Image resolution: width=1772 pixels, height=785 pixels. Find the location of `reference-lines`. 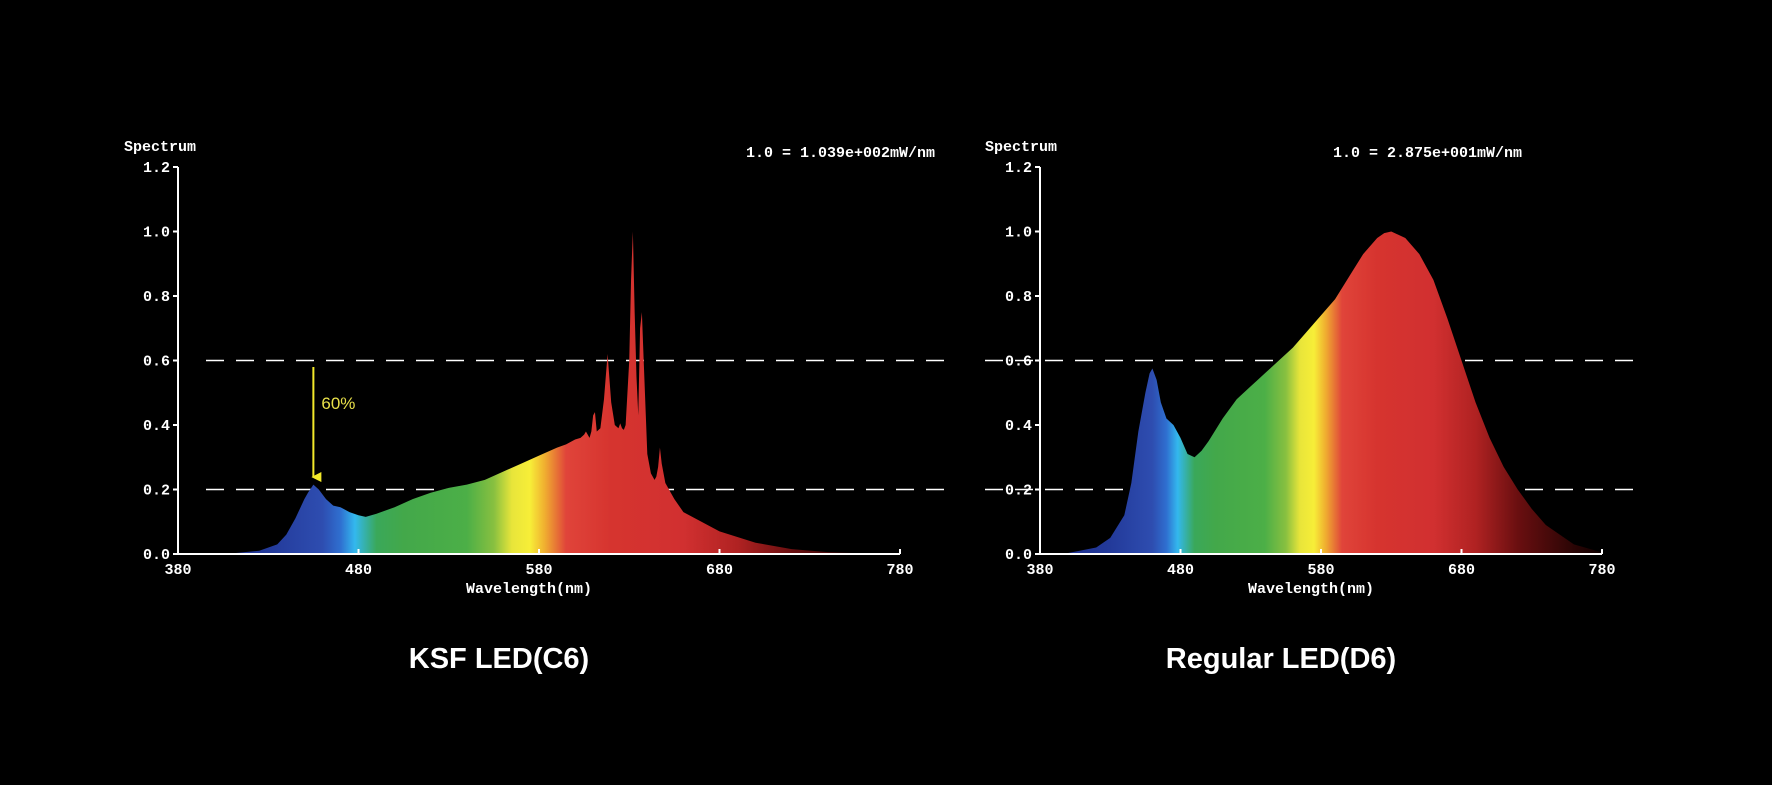

reference-lines is located at coordinates (1310, 425).